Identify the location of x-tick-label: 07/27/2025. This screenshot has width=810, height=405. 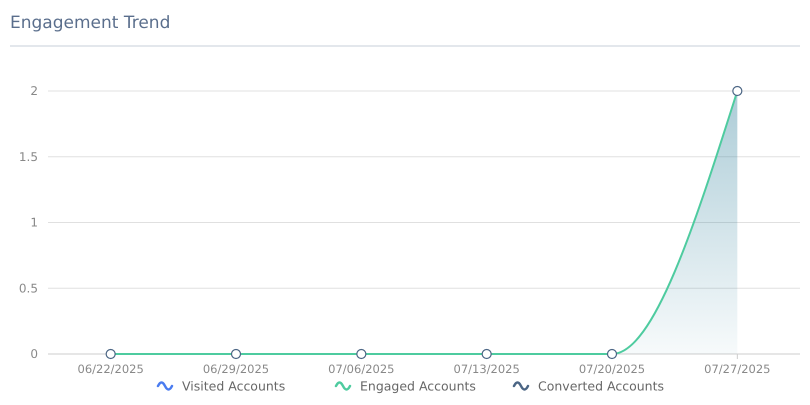
(737, 369).